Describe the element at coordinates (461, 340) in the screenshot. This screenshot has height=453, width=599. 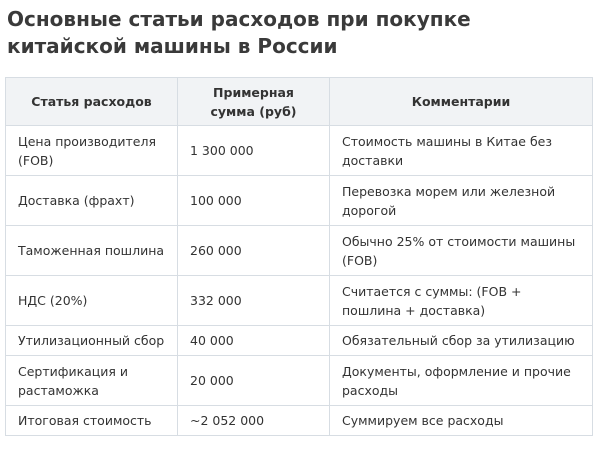
I see `cell-comment: Обязательный сбор за утилизацию` at that location.